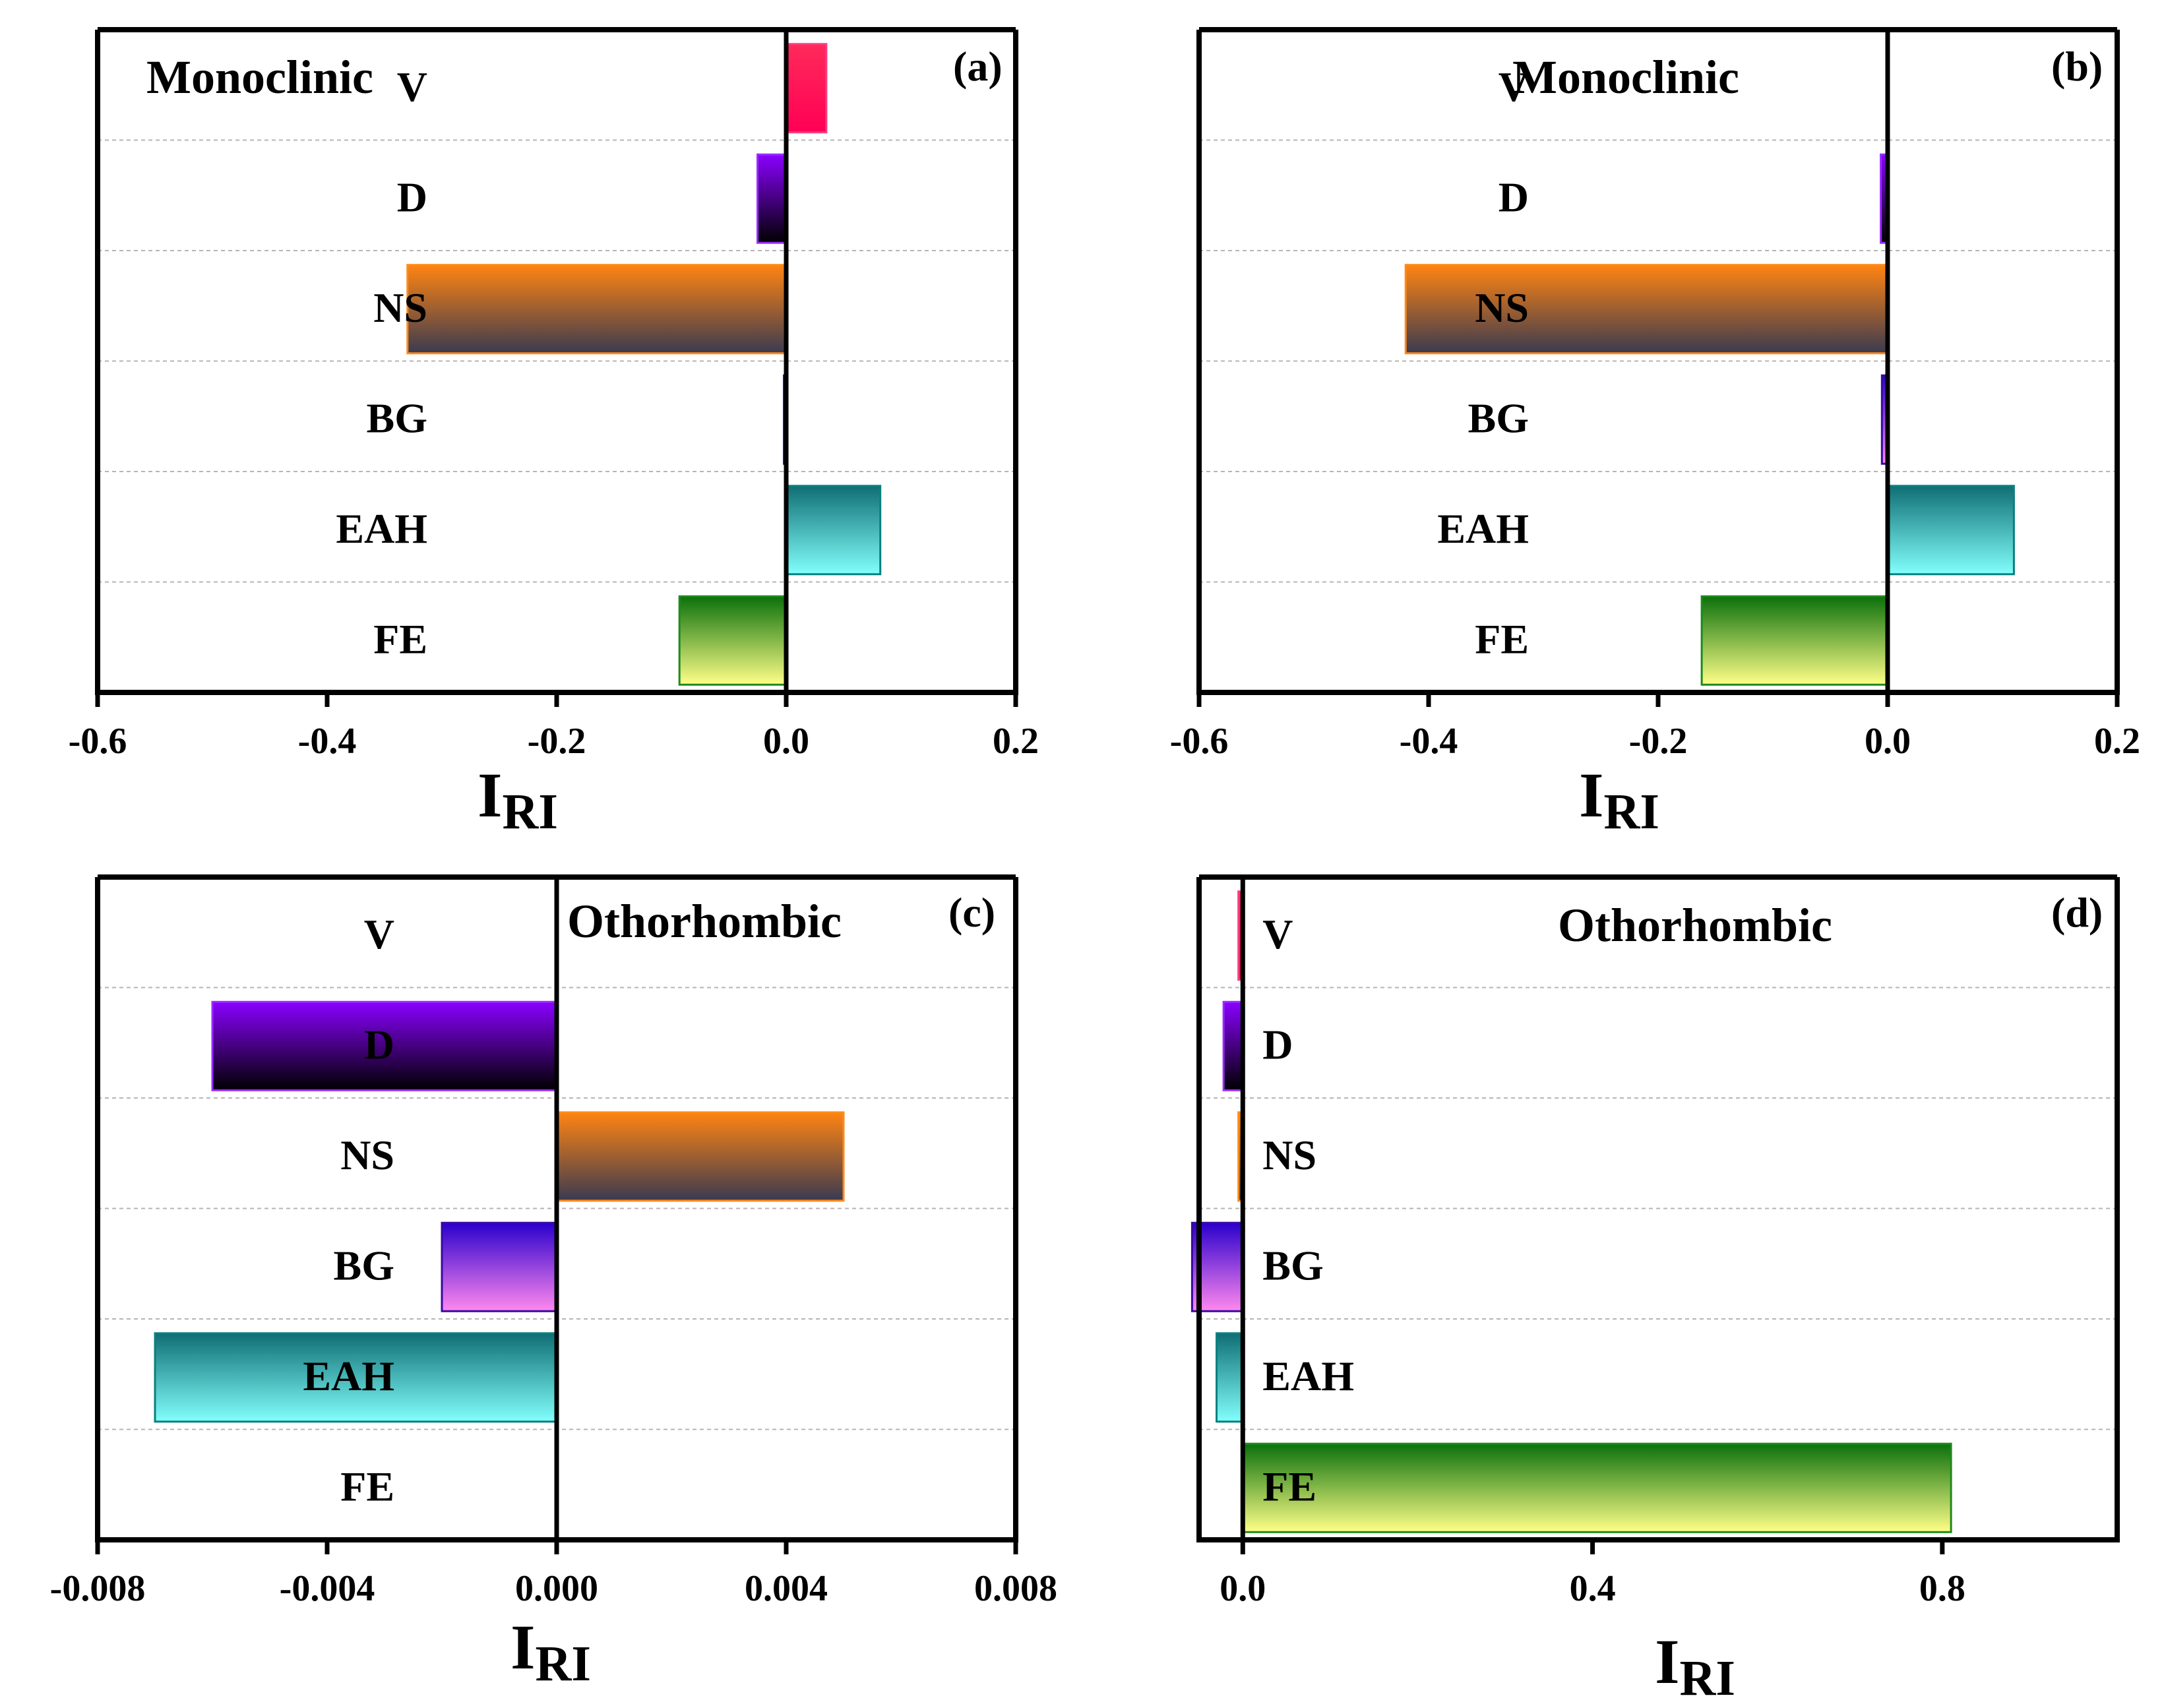 This screenshot has height=1708, width=2164. Describe the element at coordinates (1483, 528) in the screenshot. I see `panel-b-category-label: EAH` at that location.